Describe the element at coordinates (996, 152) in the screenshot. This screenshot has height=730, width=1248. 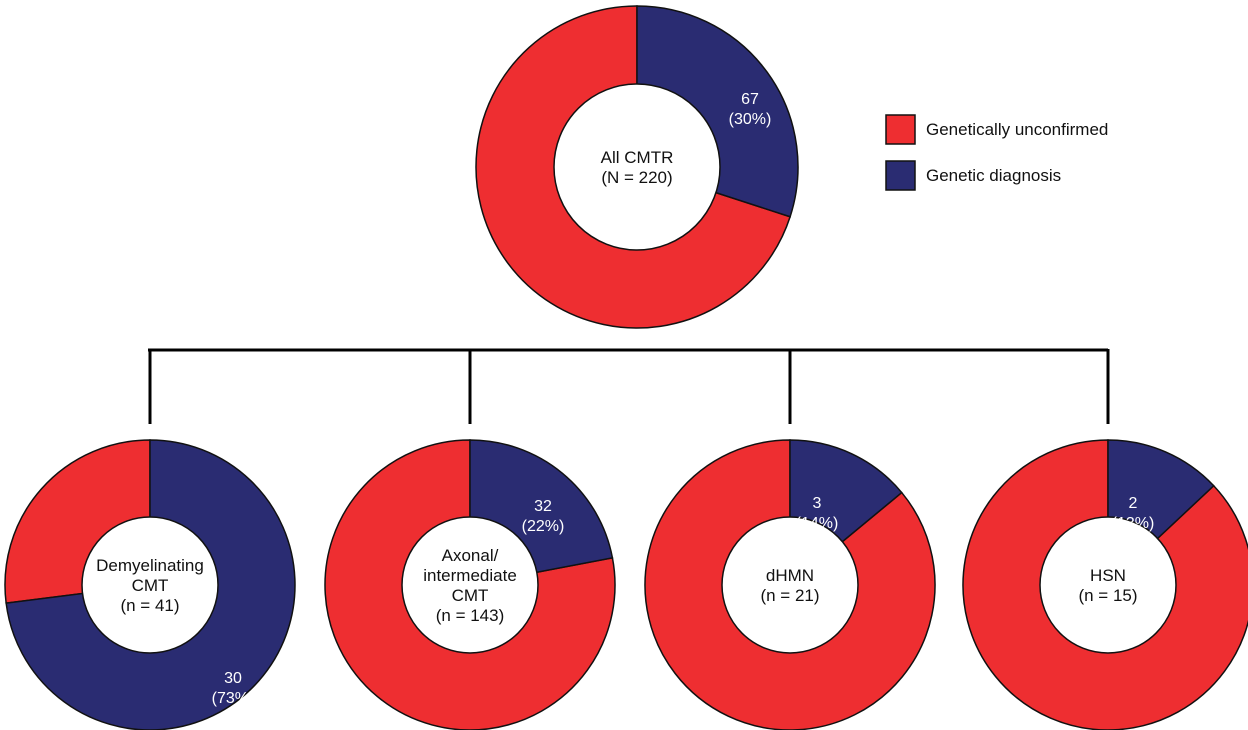
I see `chart-legend: Genetically unconfirmed Genetic diagnosis` at that location.